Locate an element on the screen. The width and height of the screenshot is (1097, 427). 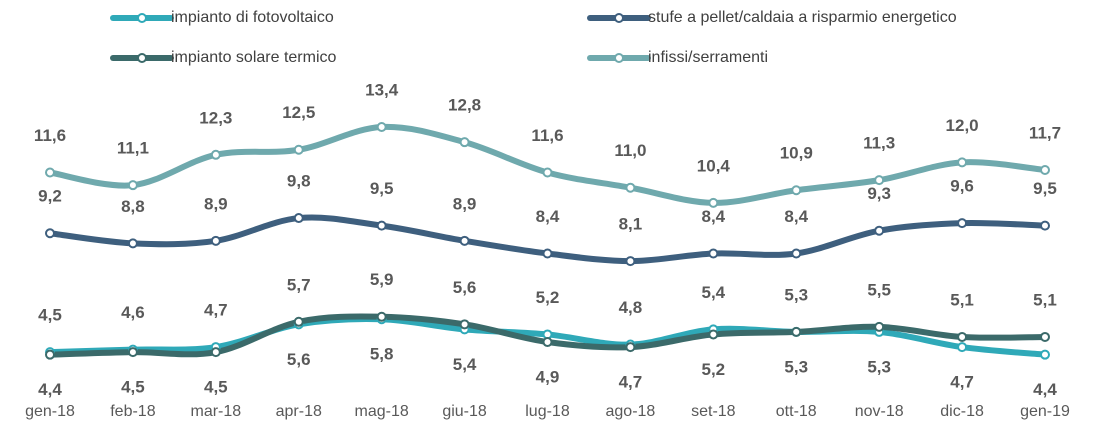
data-label: 10,9 is located at coordinates (796, 153).